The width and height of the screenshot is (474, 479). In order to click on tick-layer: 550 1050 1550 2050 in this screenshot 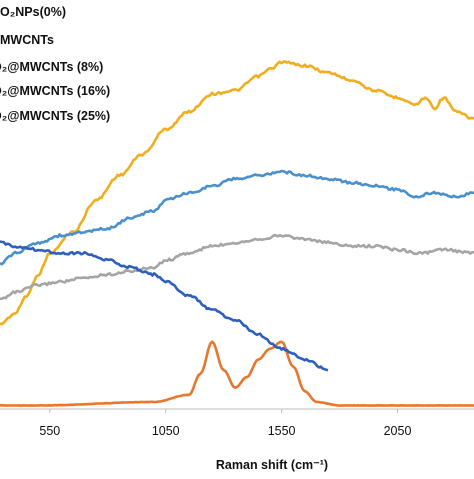, I will do `click(225, 423)`.